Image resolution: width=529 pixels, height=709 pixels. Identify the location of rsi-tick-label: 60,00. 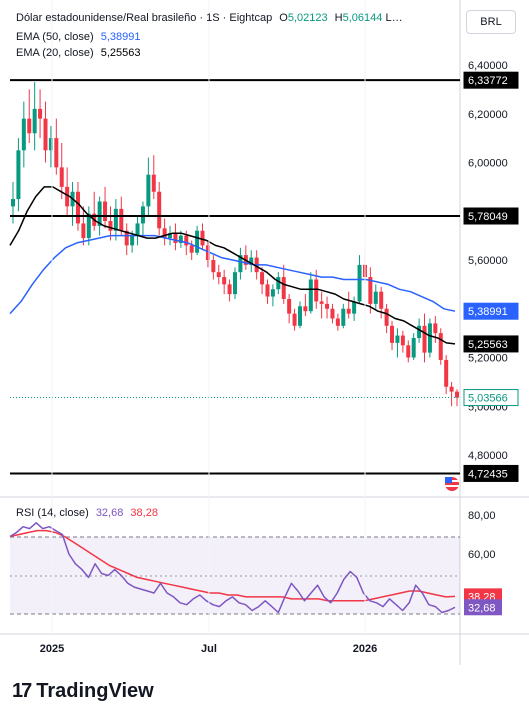
(482, 555).